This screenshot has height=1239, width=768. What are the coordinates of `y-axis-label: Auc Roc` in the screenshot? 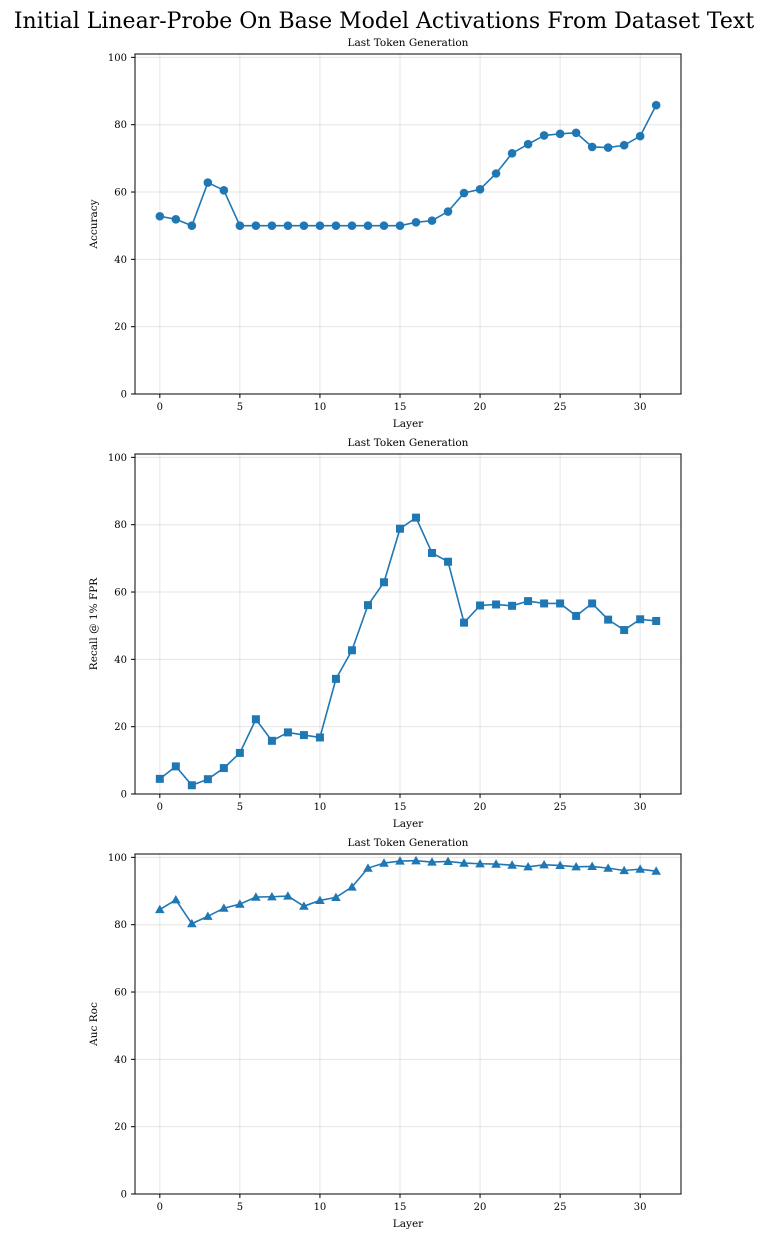 It's located at (94, 1024).